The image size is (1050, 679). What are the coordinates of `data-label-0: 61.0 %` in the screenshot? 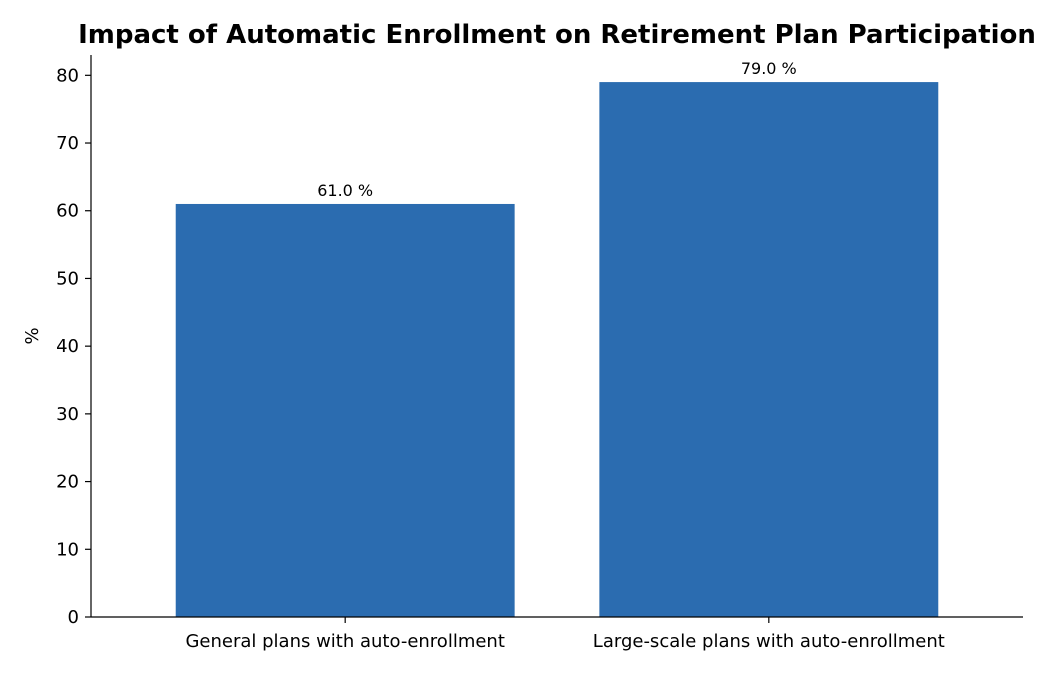 It's located at (345, 190).